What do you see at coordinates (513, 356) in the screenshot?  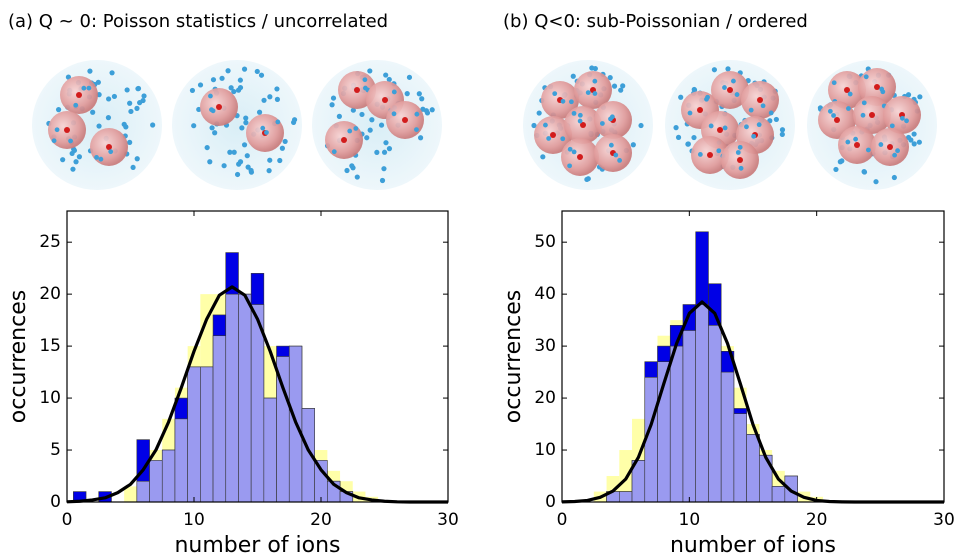 I see `y-axis-label: occurrences` at bounding box center [513, 356].